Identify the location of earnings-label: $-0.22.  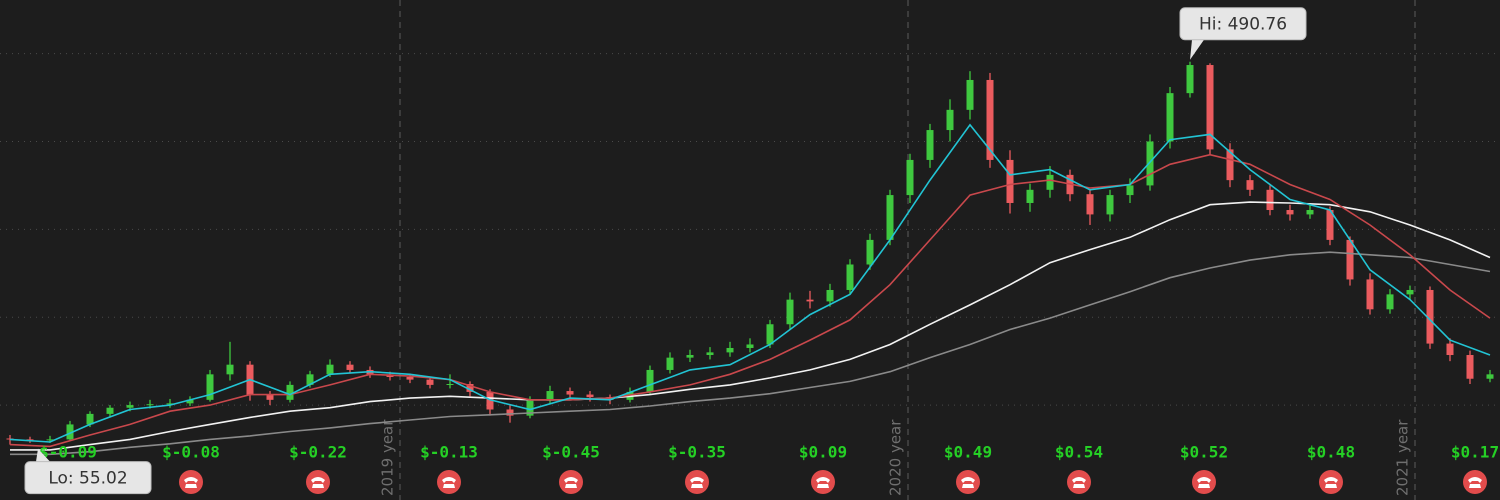
(318, 452).